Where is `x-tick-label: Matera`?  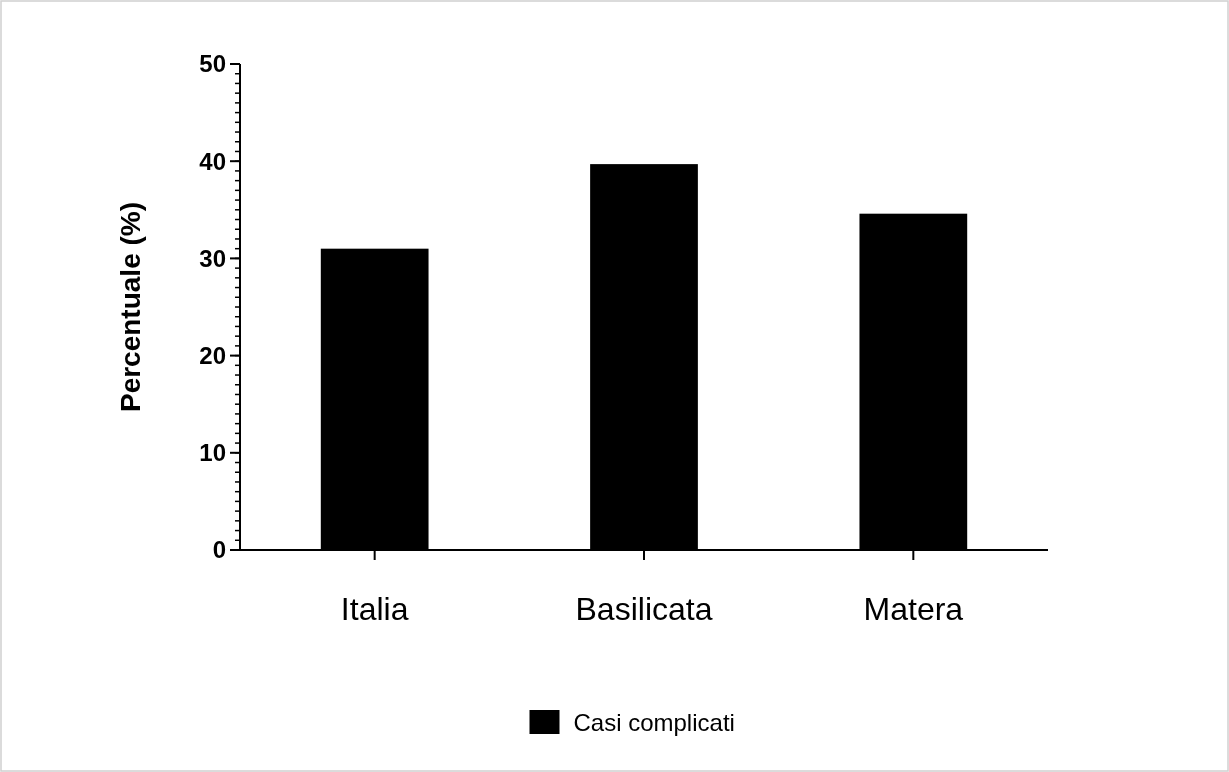 x-tick-label: Matera is located at coordinates (913, 609).